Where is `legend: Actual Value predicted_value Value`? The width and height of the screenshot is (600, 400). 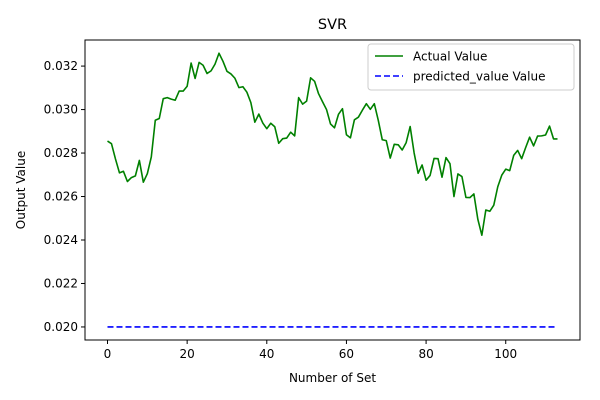
legend: Actual Value predicted_value Value is located at coordinates (471, 67).